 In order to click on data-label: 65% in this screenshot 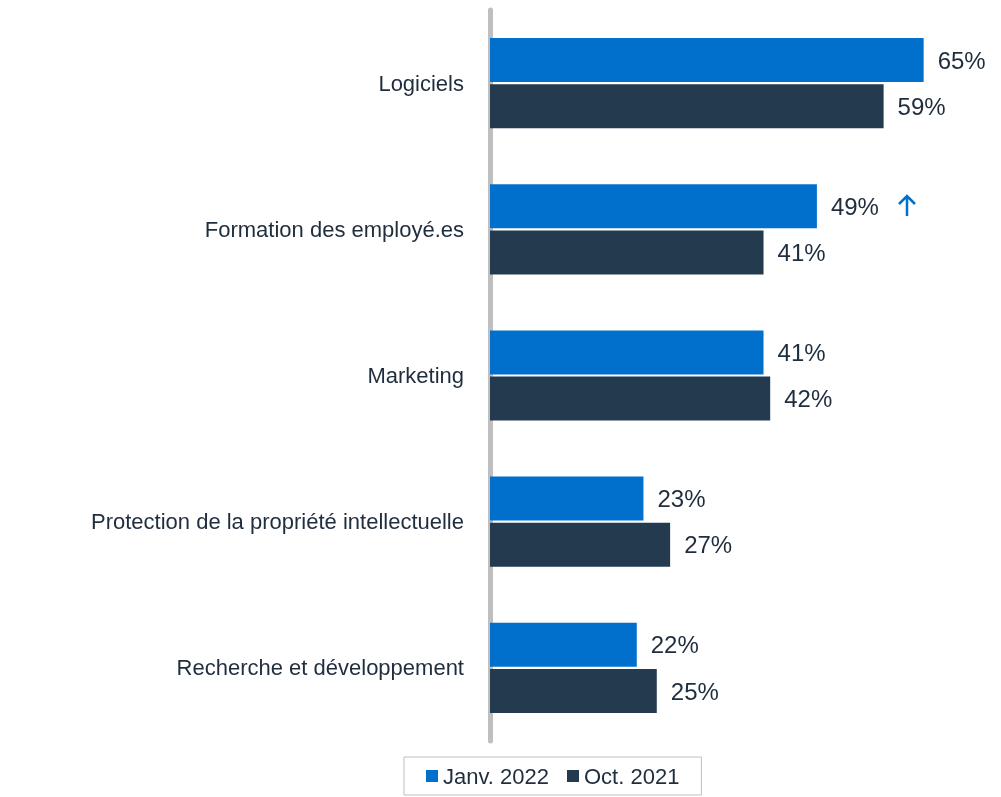, I will do `click(961, 60)`.